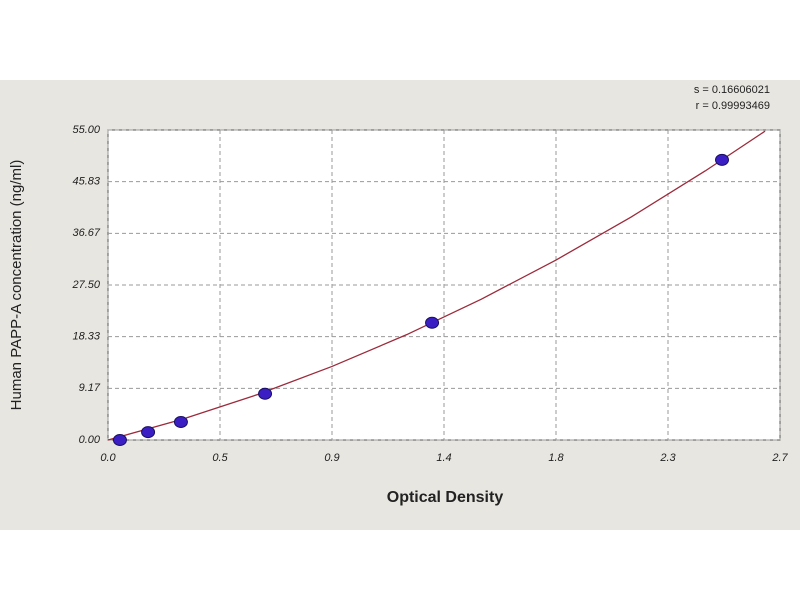  What do you see at coordinates (445, 497) in the screenshot?
I see `x-axis-label: Optical Density` at bounding box center [445, 497].